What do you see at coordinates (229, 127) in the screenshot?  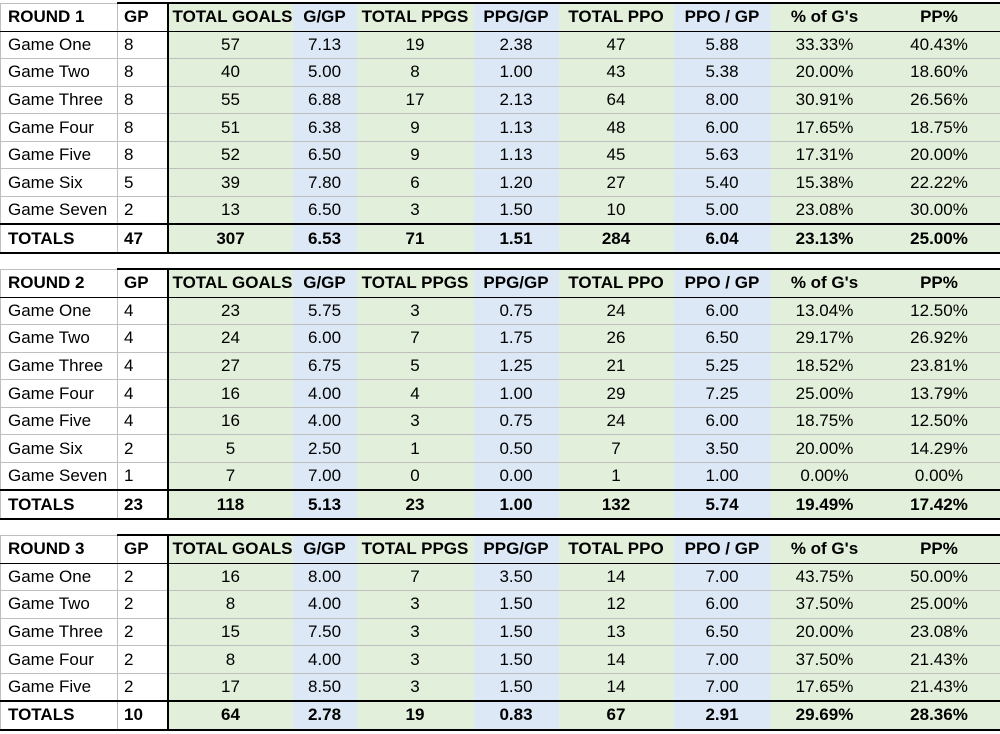 I see `cell-tg: 51` at bounding box center [229, 127].